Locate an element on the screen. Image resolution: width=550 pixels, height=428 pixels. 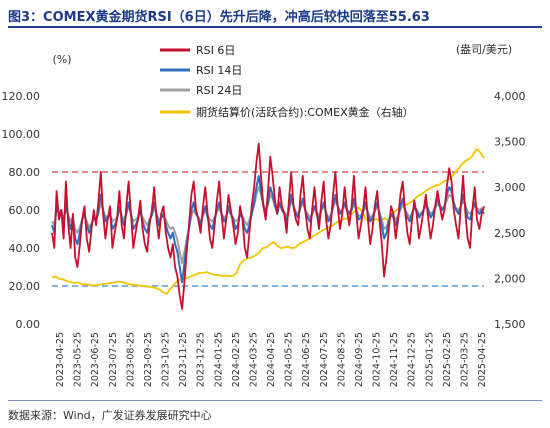
x-tick-label: 2023-05-25 is located at coordinates (78, 359).